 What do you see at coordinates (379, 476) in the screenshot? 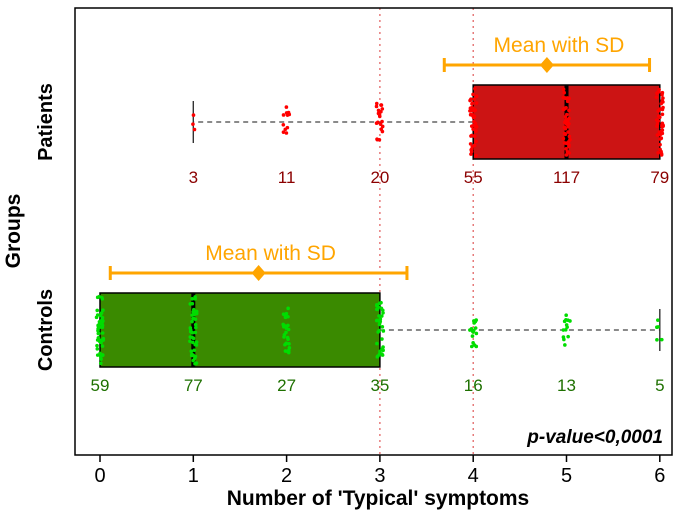
I see `x-tick-label-3: 3` at bounding box center [379, 476].